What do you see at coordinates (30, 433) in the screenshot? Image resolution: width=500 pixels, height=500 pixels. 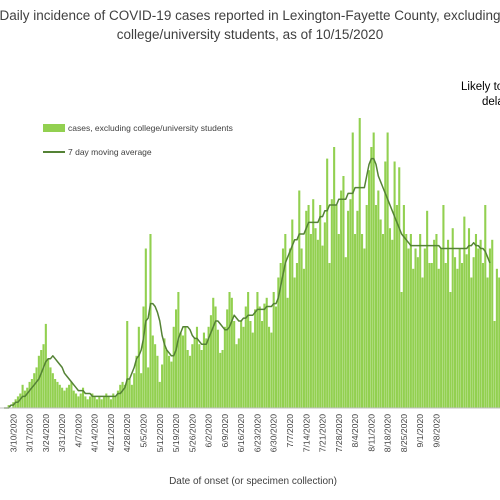 I see `x-tick-label: 3/17/2020` at bounding box center [30, 433].